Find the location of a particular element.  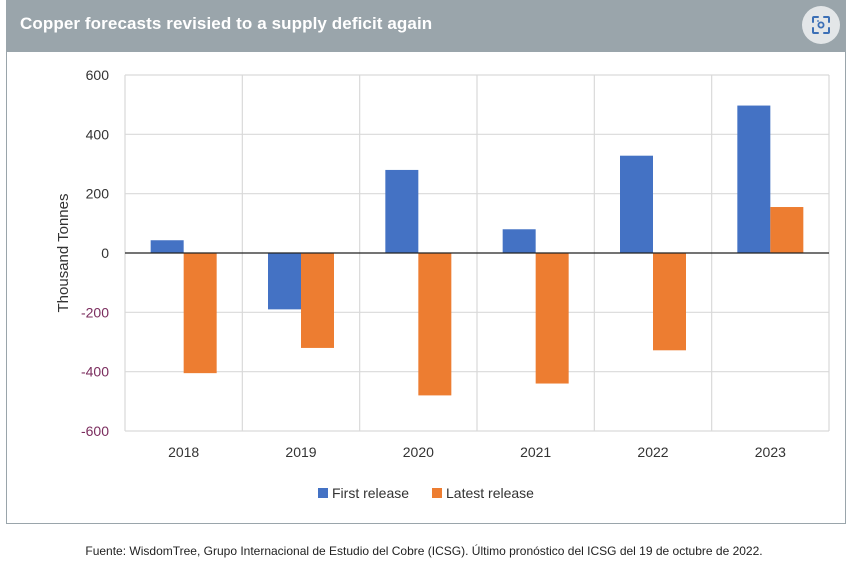

y-tick-label: 600 is located at coordinates (98, 75).